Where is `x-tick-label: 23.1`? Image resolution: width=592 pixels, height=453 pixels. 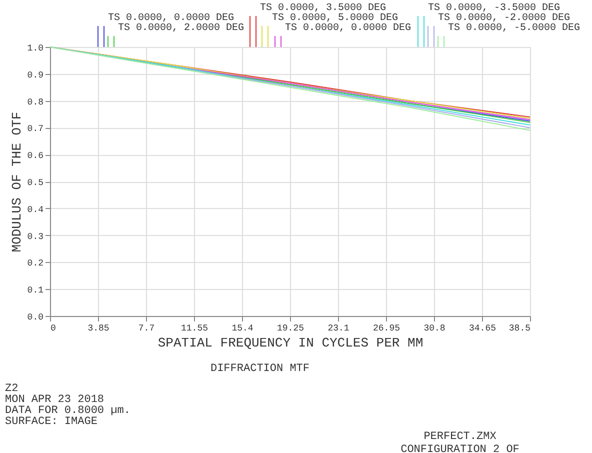 x-tick-label: 23.1 is located at coordinates (339, 329).